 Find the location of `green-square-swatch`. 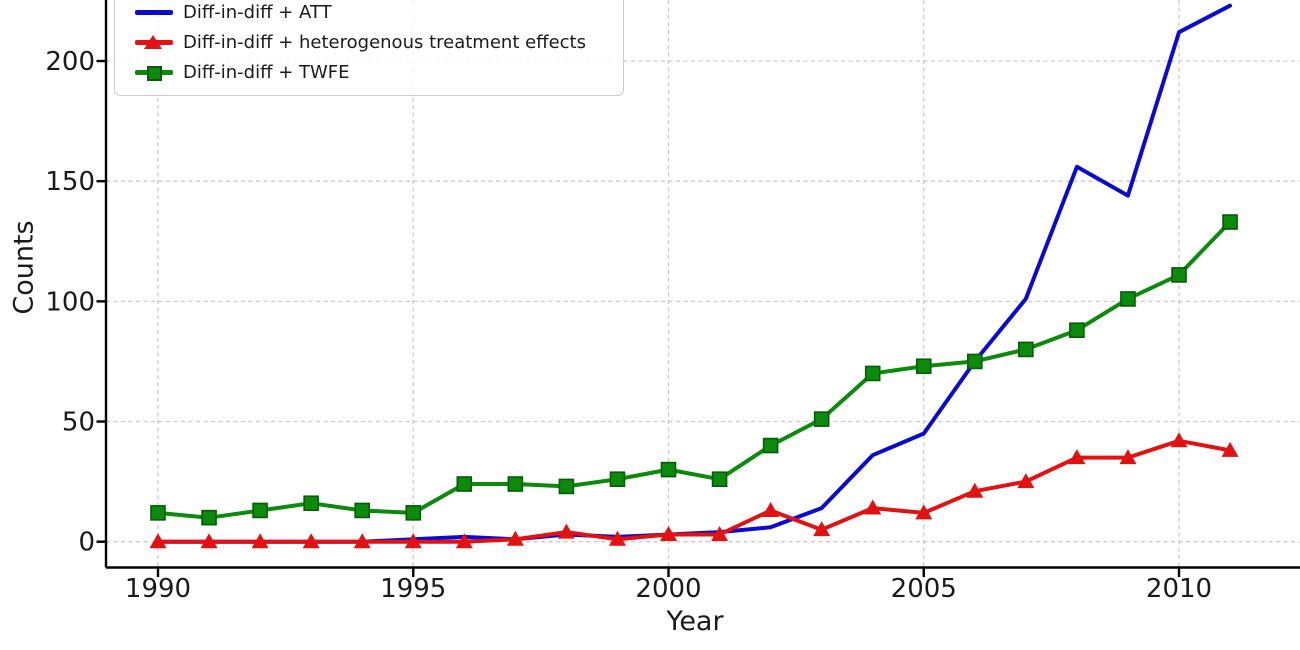

green-square-swatch is located at coordinates (154, 72).